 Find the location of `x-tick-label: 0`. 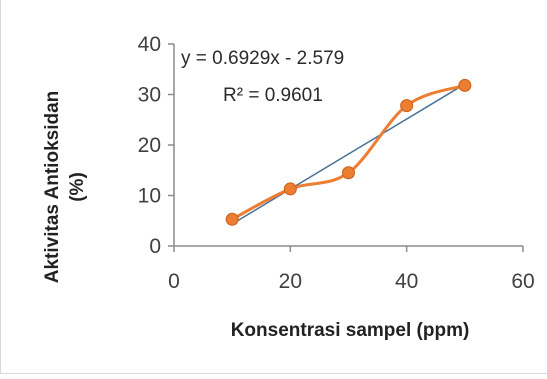

x-tick-label: 0 is located at coordinates (174, 281).